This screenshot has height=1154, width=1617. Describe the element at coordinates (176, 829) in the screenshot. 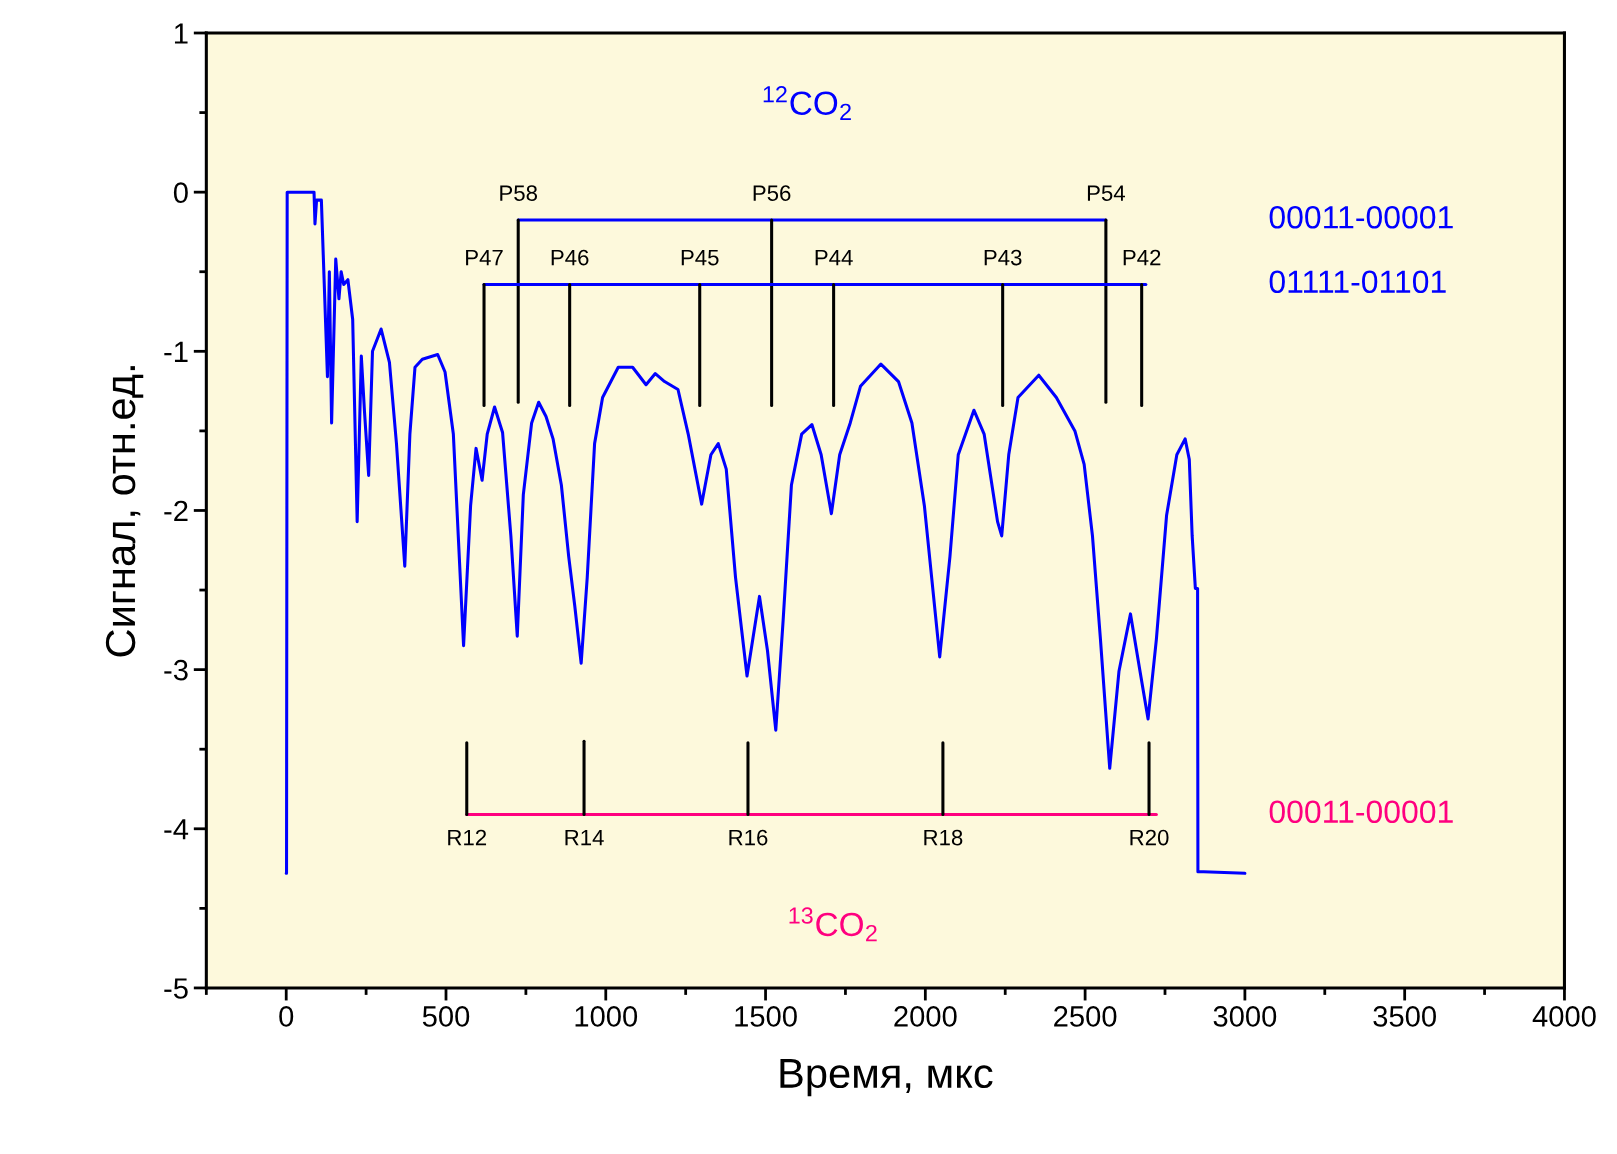

I see `y-tick-label: -4` at that location.